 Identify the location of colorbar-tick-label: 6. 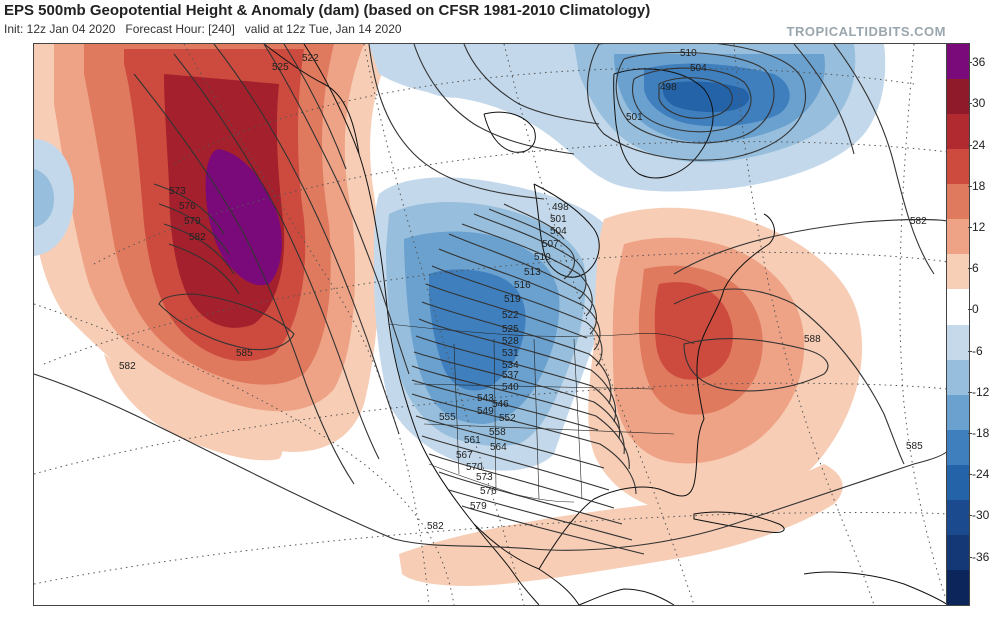
(975, 268).